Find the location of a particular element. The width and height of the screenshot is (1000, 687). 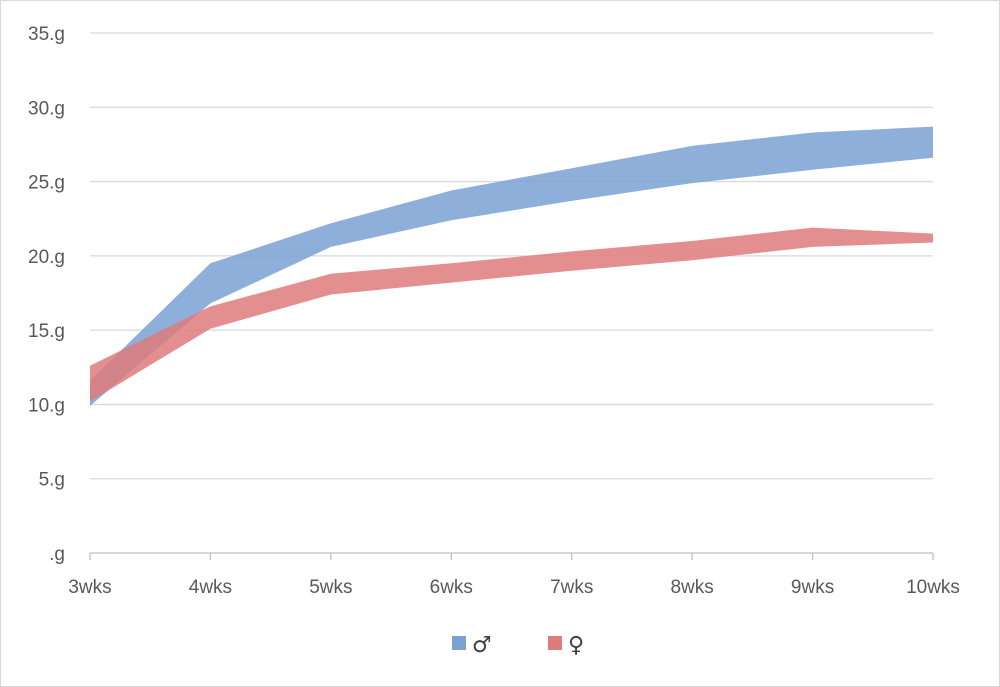

x-tick-labels: 3wks 4wks 5wks 6wks 7wks 8wks 9wks 10wks is located at coordinates (514, 587).